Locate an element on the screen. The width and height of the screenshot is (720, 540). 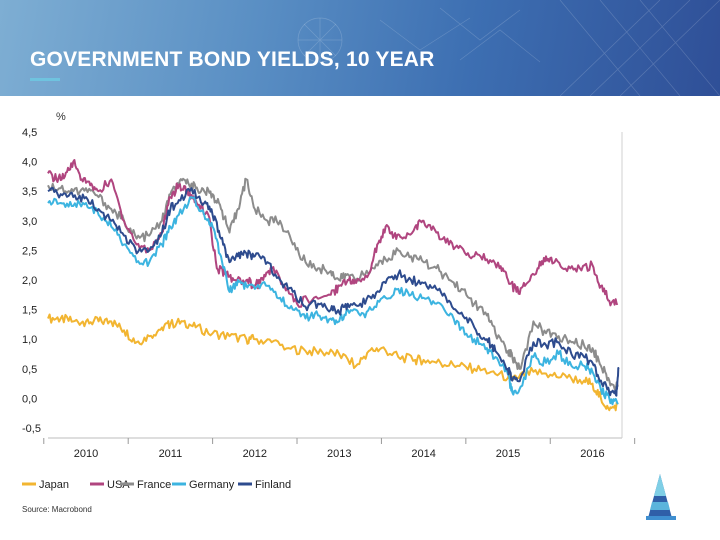
x-tick-label: 2015 is located at coordinates (508, 454).